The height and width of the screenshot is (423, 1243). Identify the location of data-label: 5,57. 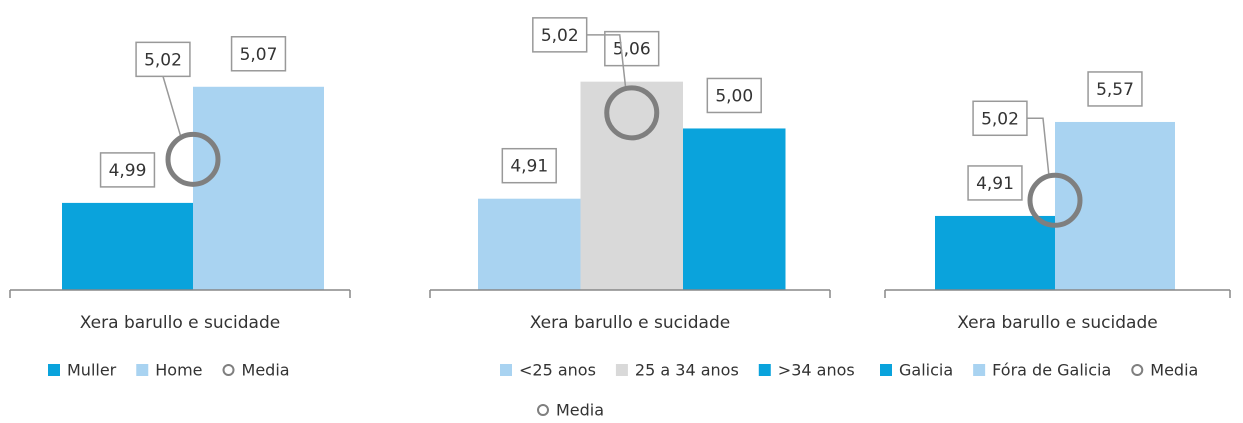
(1115, 90).